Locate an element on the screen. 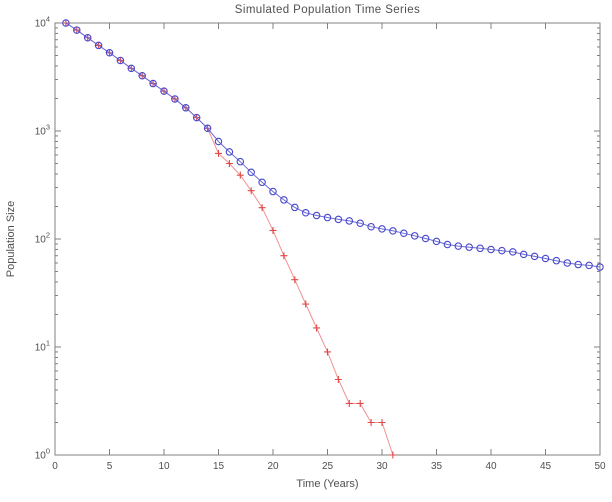 This screenshot has width=612, height=502. y-tick-label: 10³ is located at coordinates (42, 130).